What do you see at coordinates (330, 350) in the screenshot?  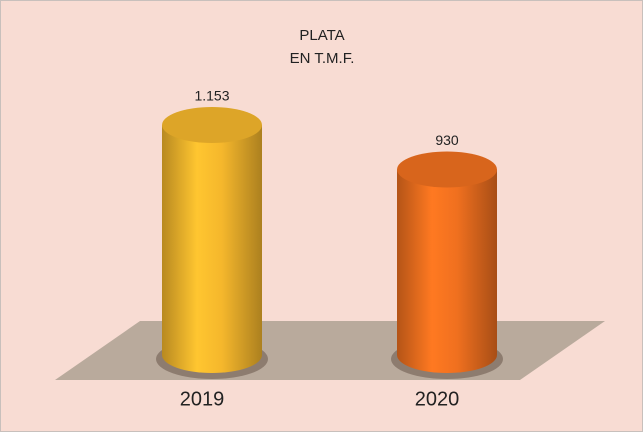 I see `floor` at bounding box center [330, 350].